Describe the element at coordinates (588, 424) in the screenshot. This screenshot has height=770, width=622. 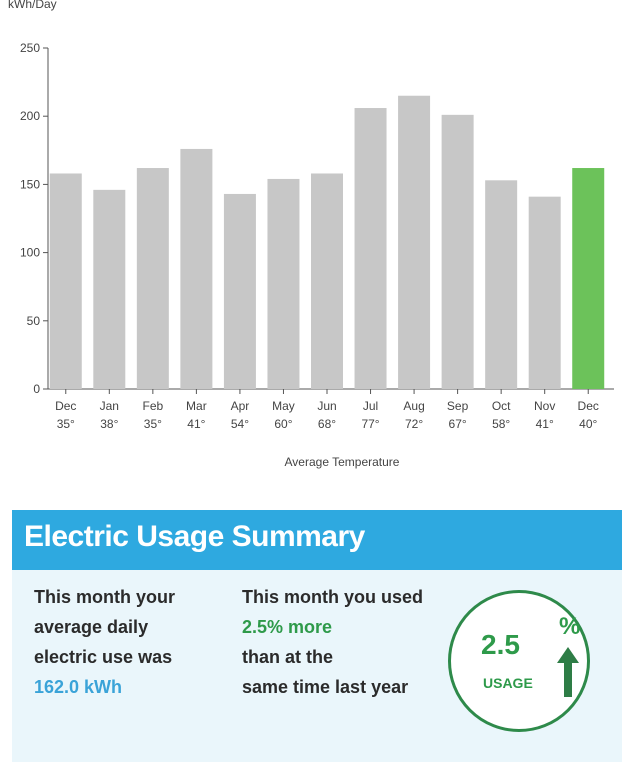
I see `x-tick-temperature: 40°` at that location.